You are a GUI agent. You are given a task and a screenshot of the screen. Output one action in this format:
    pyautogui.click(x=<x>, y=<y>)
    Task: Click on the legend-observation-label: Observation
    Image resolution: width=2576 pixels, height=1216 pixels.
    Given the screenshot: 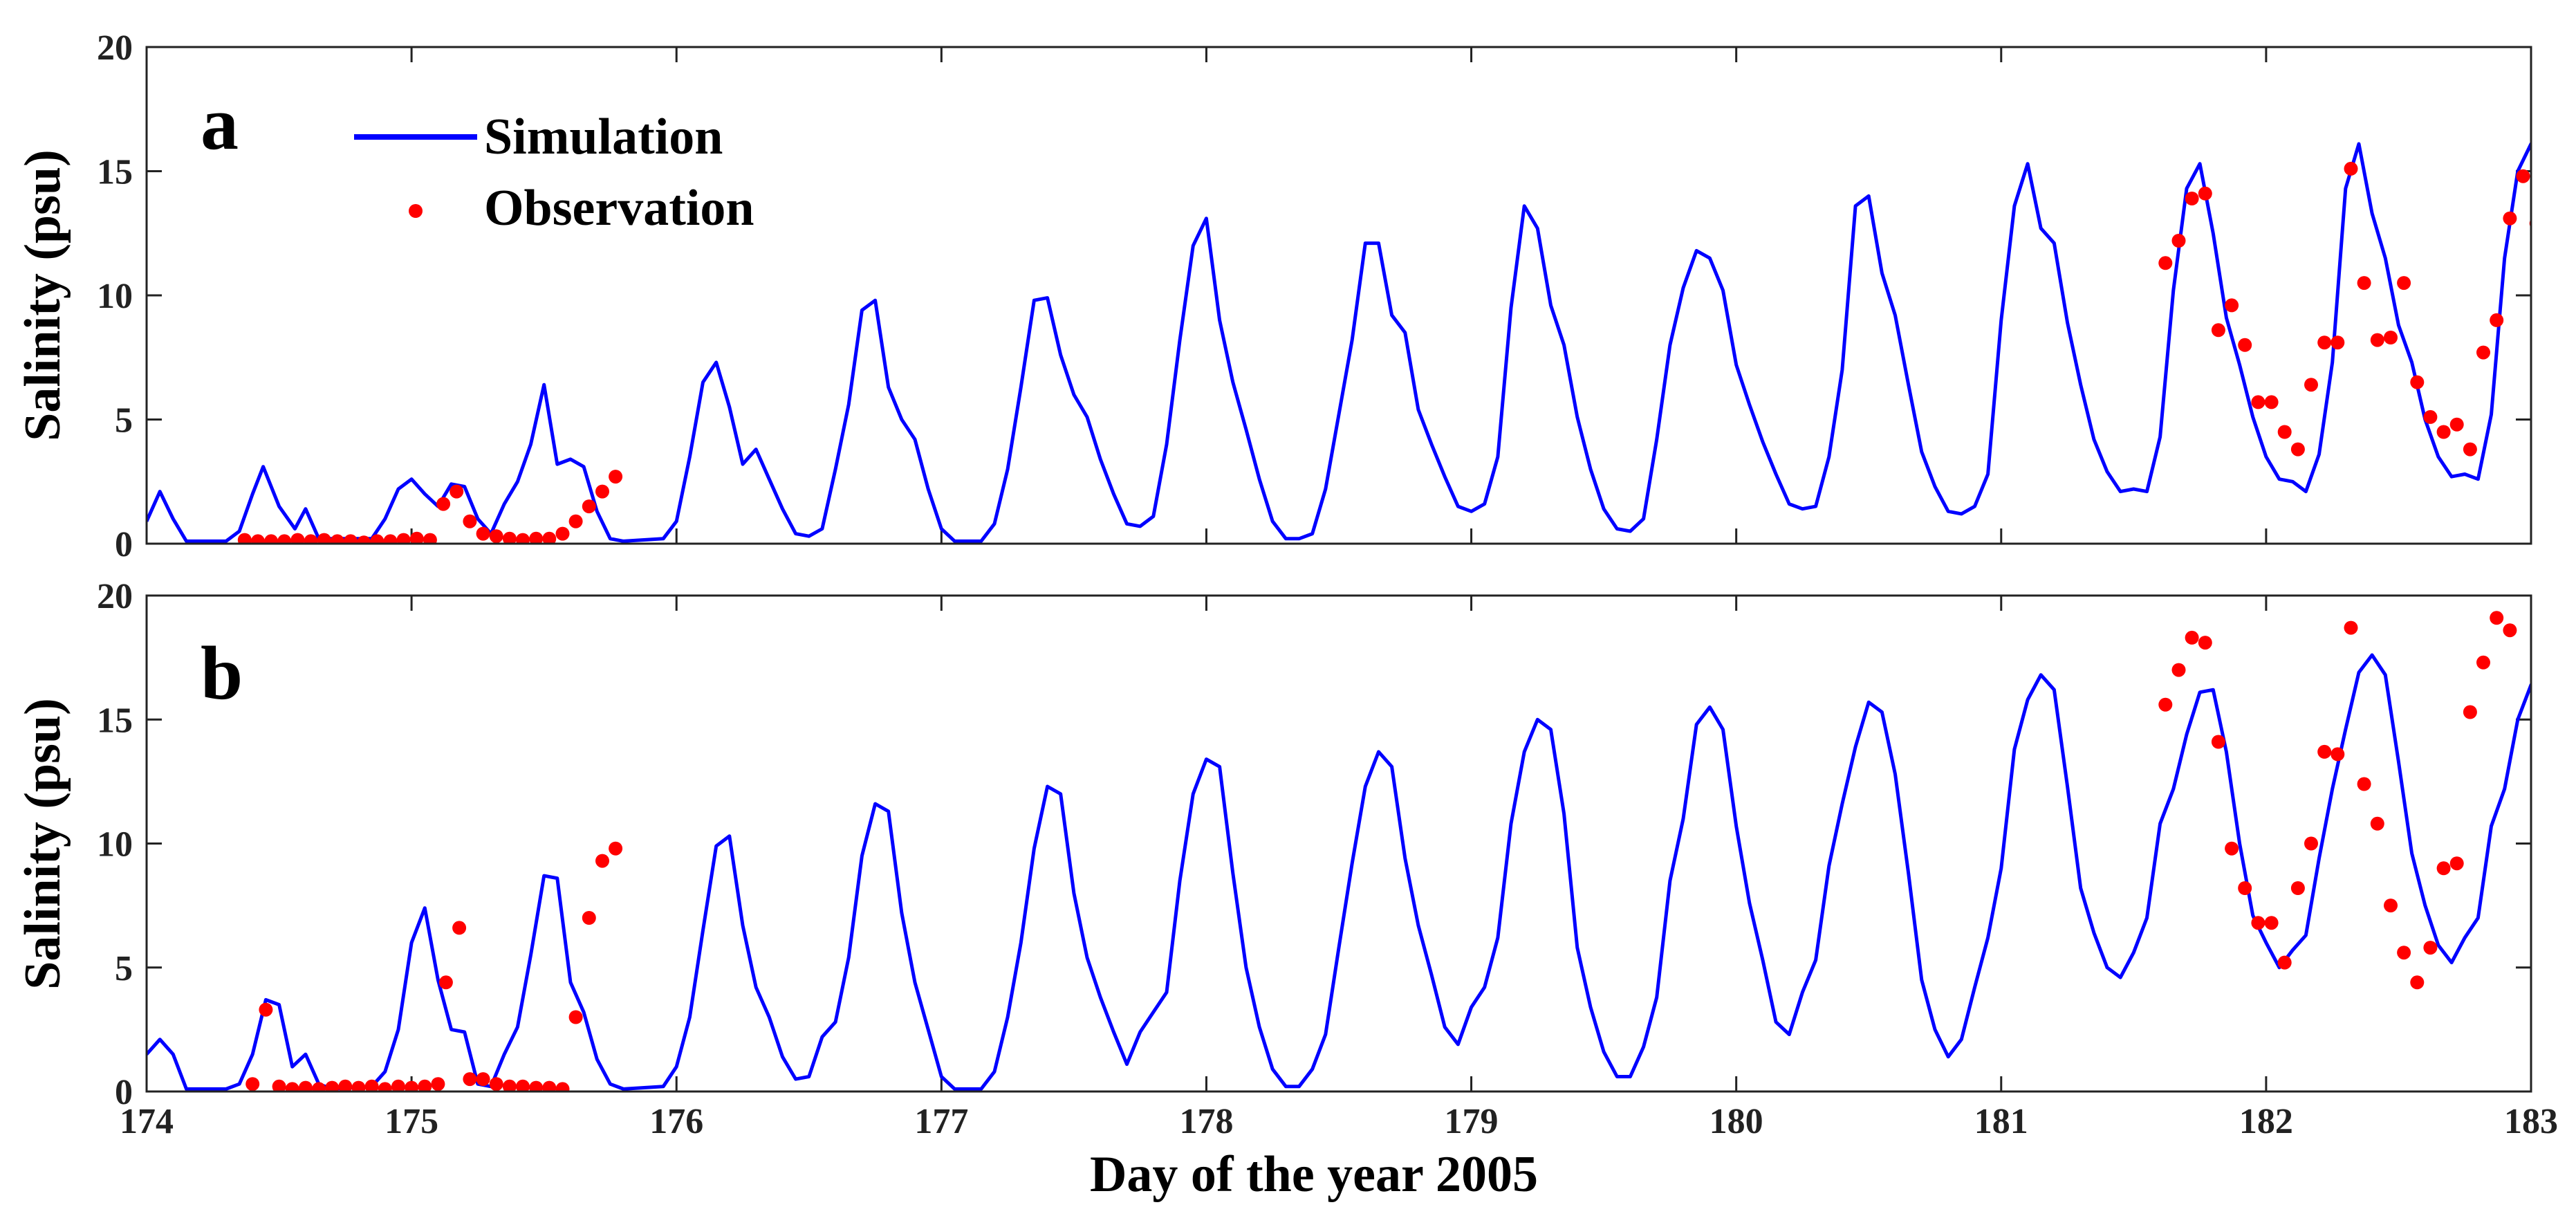 What is the action you would take?
    pyautogui.click(x=619, y=208)
    